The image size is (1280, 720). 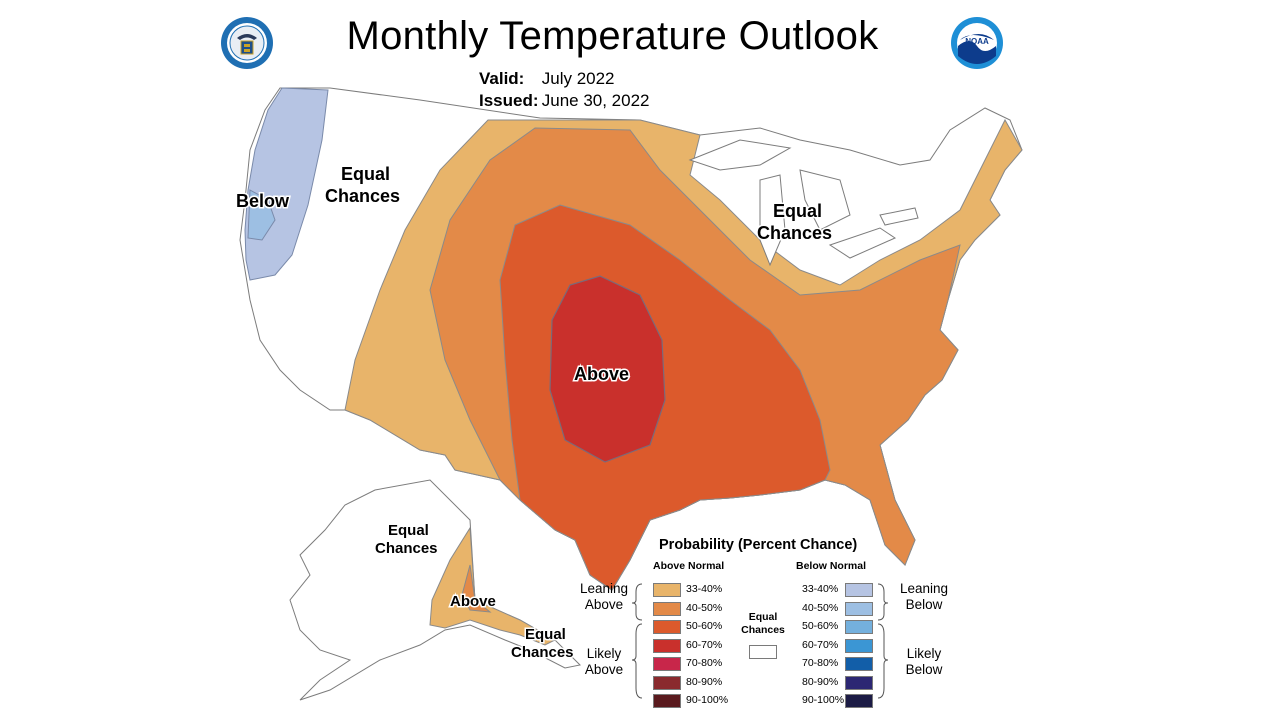 What do you see at coordinates (263, 201) in the screenshot?
I see `label-below: Below` at bounding box center [263, 201].